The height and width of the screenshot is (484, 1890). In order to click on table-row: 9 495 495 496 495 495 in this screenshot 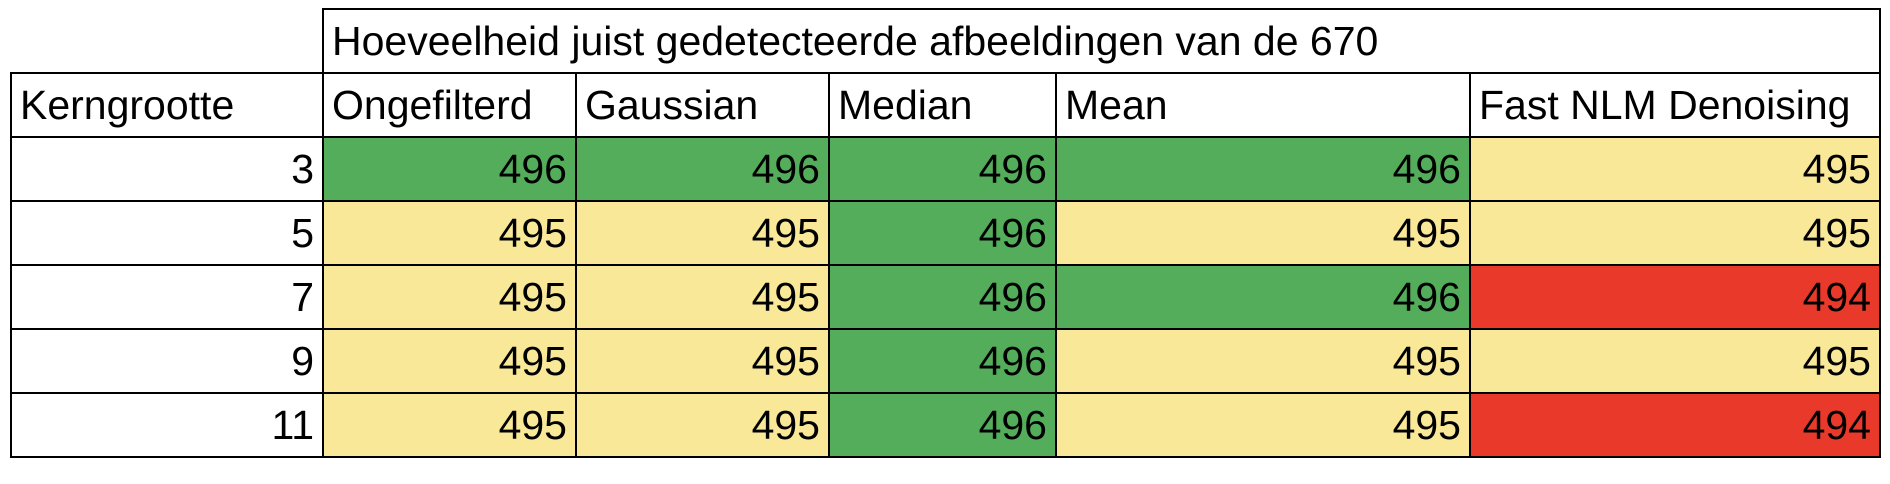, I will do `click(945, 361)`.